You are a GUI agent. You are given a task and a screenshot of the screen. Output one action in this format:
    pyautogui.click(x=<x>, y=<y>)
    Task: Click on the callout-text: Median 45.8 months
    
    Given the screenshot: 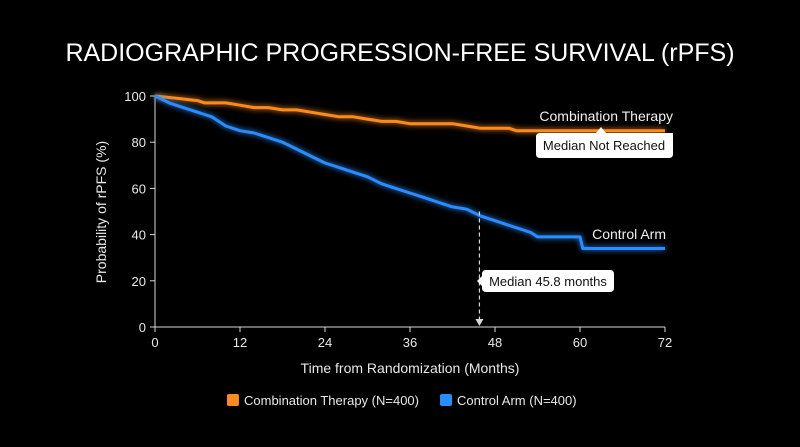 What is the action you would take?
    pyautogui.click(x=548, y=281)
    